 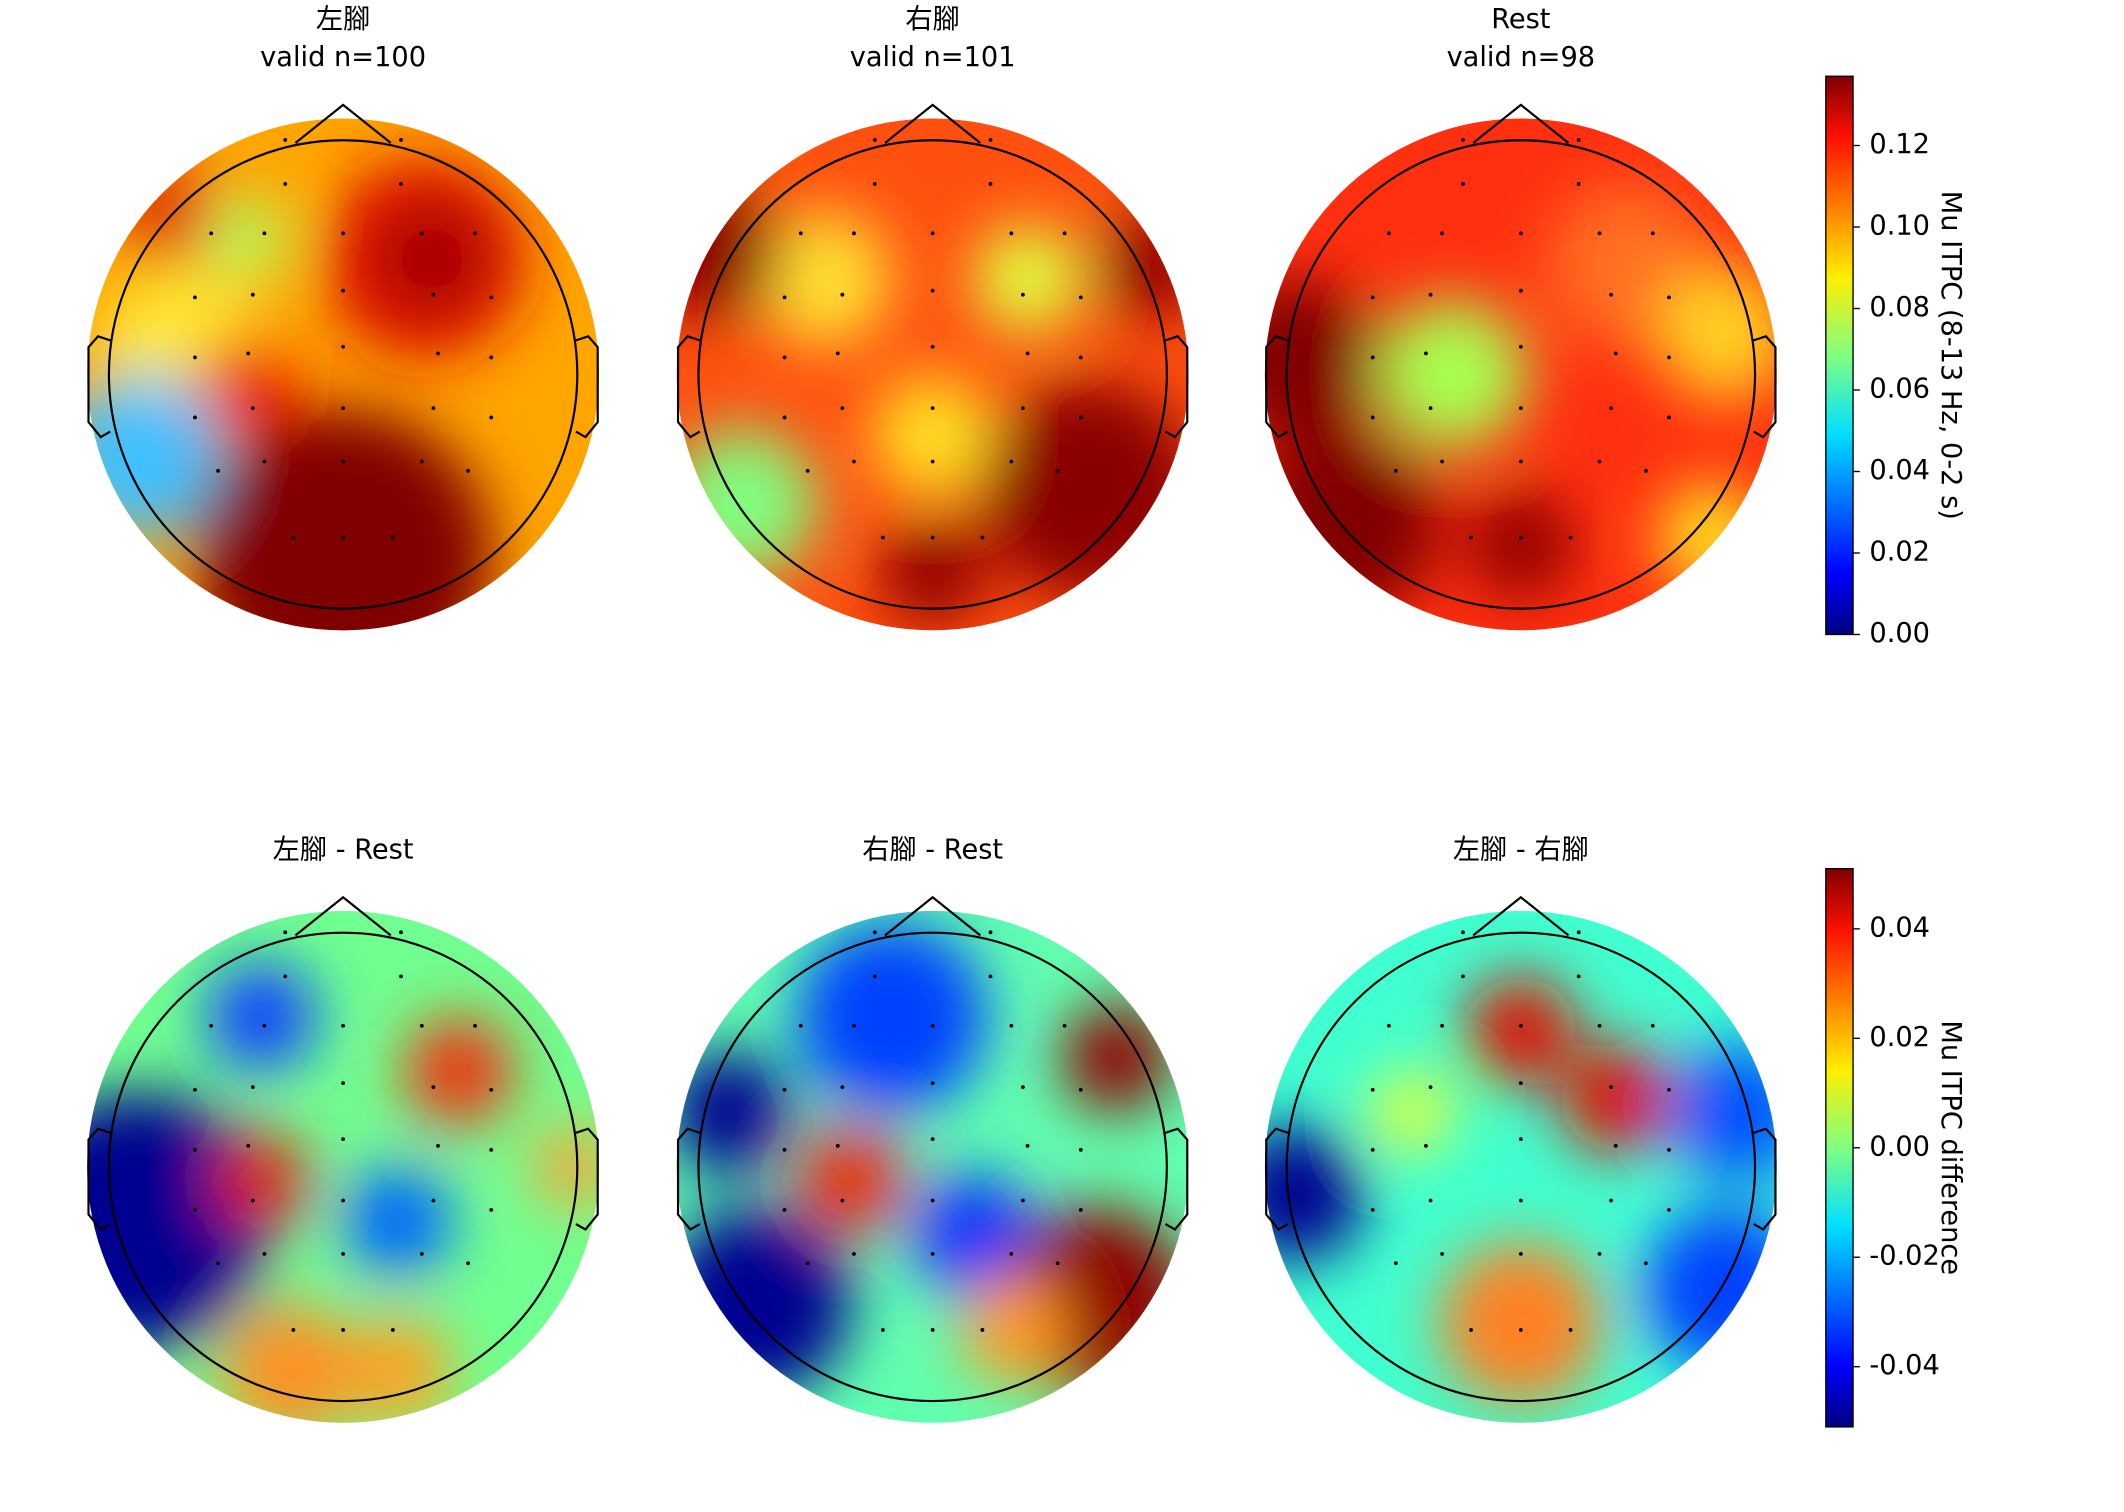 I want to click on map-subtitle: valid n=98, so click(x=1521, y=57).